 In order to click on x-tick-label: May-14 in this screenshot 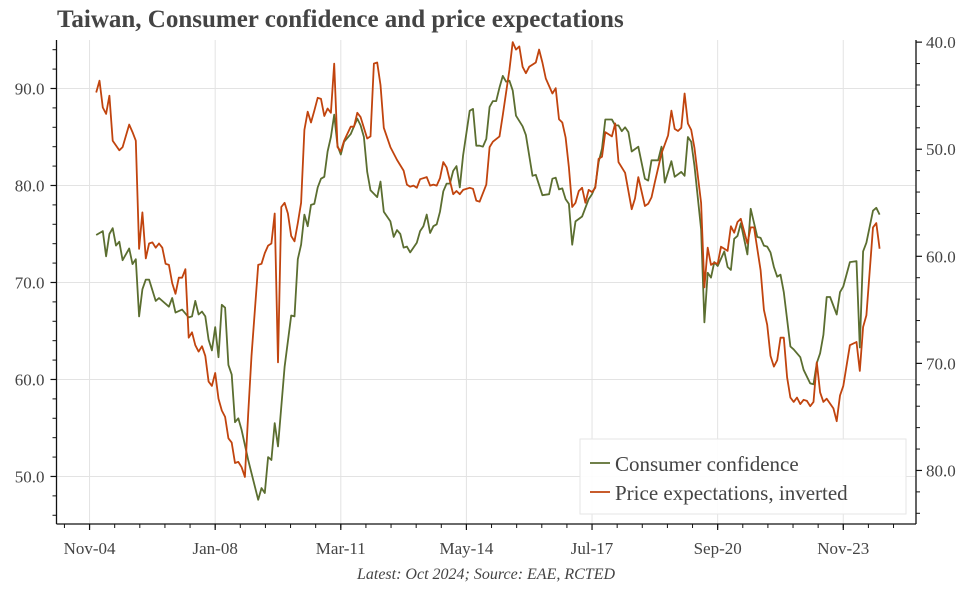, I will do `click(467, 548)`.